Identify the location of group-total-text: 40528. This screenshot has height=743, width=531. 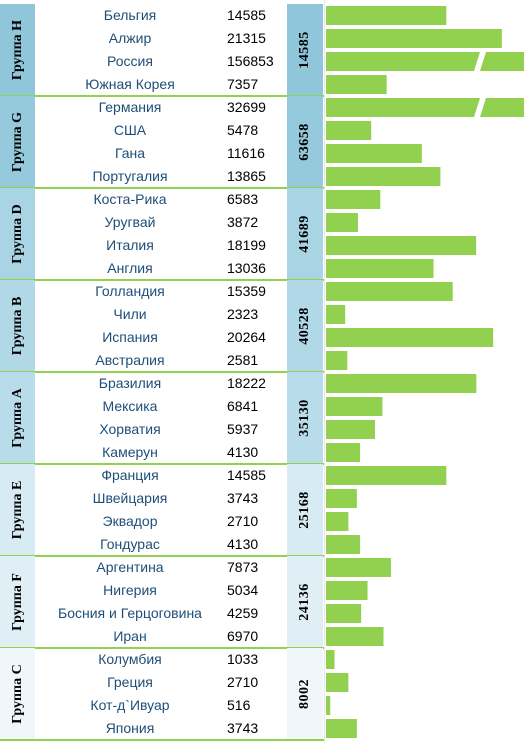
(304, 326).